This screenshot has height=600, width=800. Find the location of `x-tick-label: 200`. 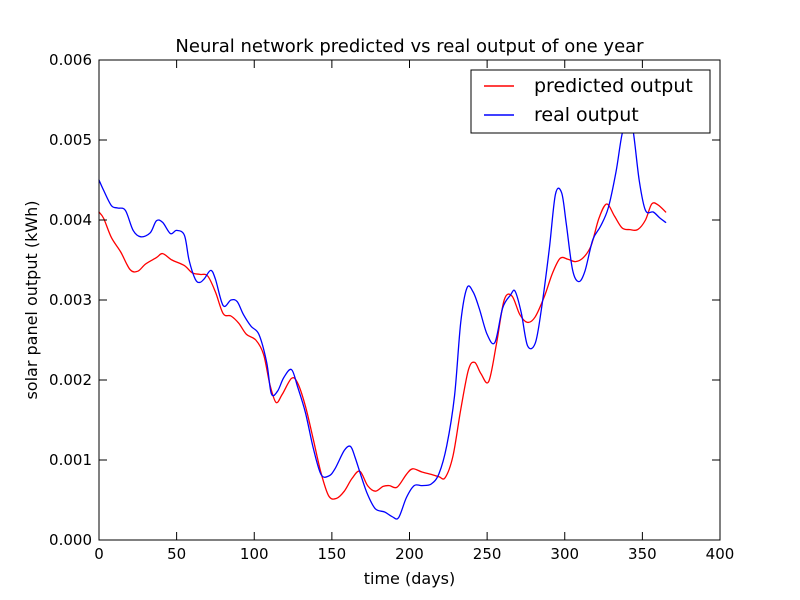

x-tick-label: 200 is located at coordinates (409, 554).